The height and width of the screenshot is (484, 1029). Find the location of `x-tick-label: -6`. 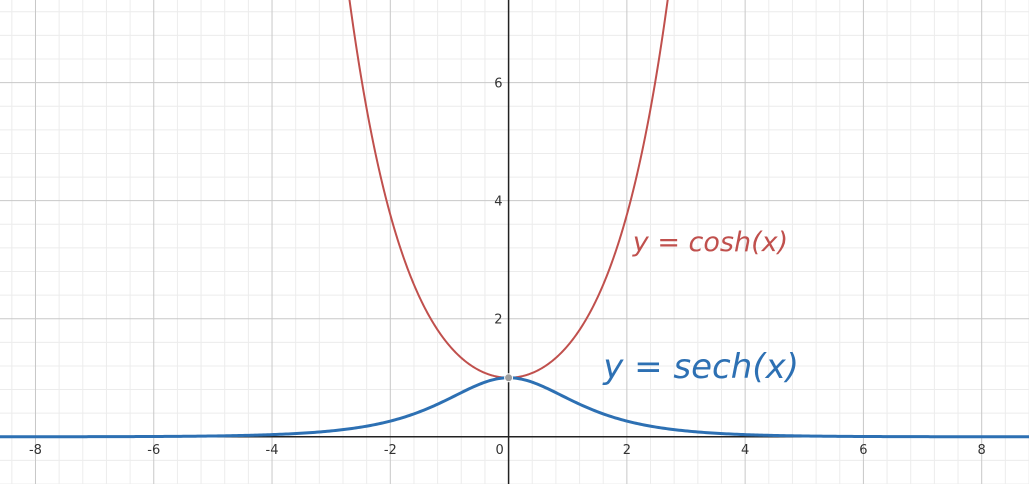

x-tick-label: -6 is located at coordinates (153, 450).